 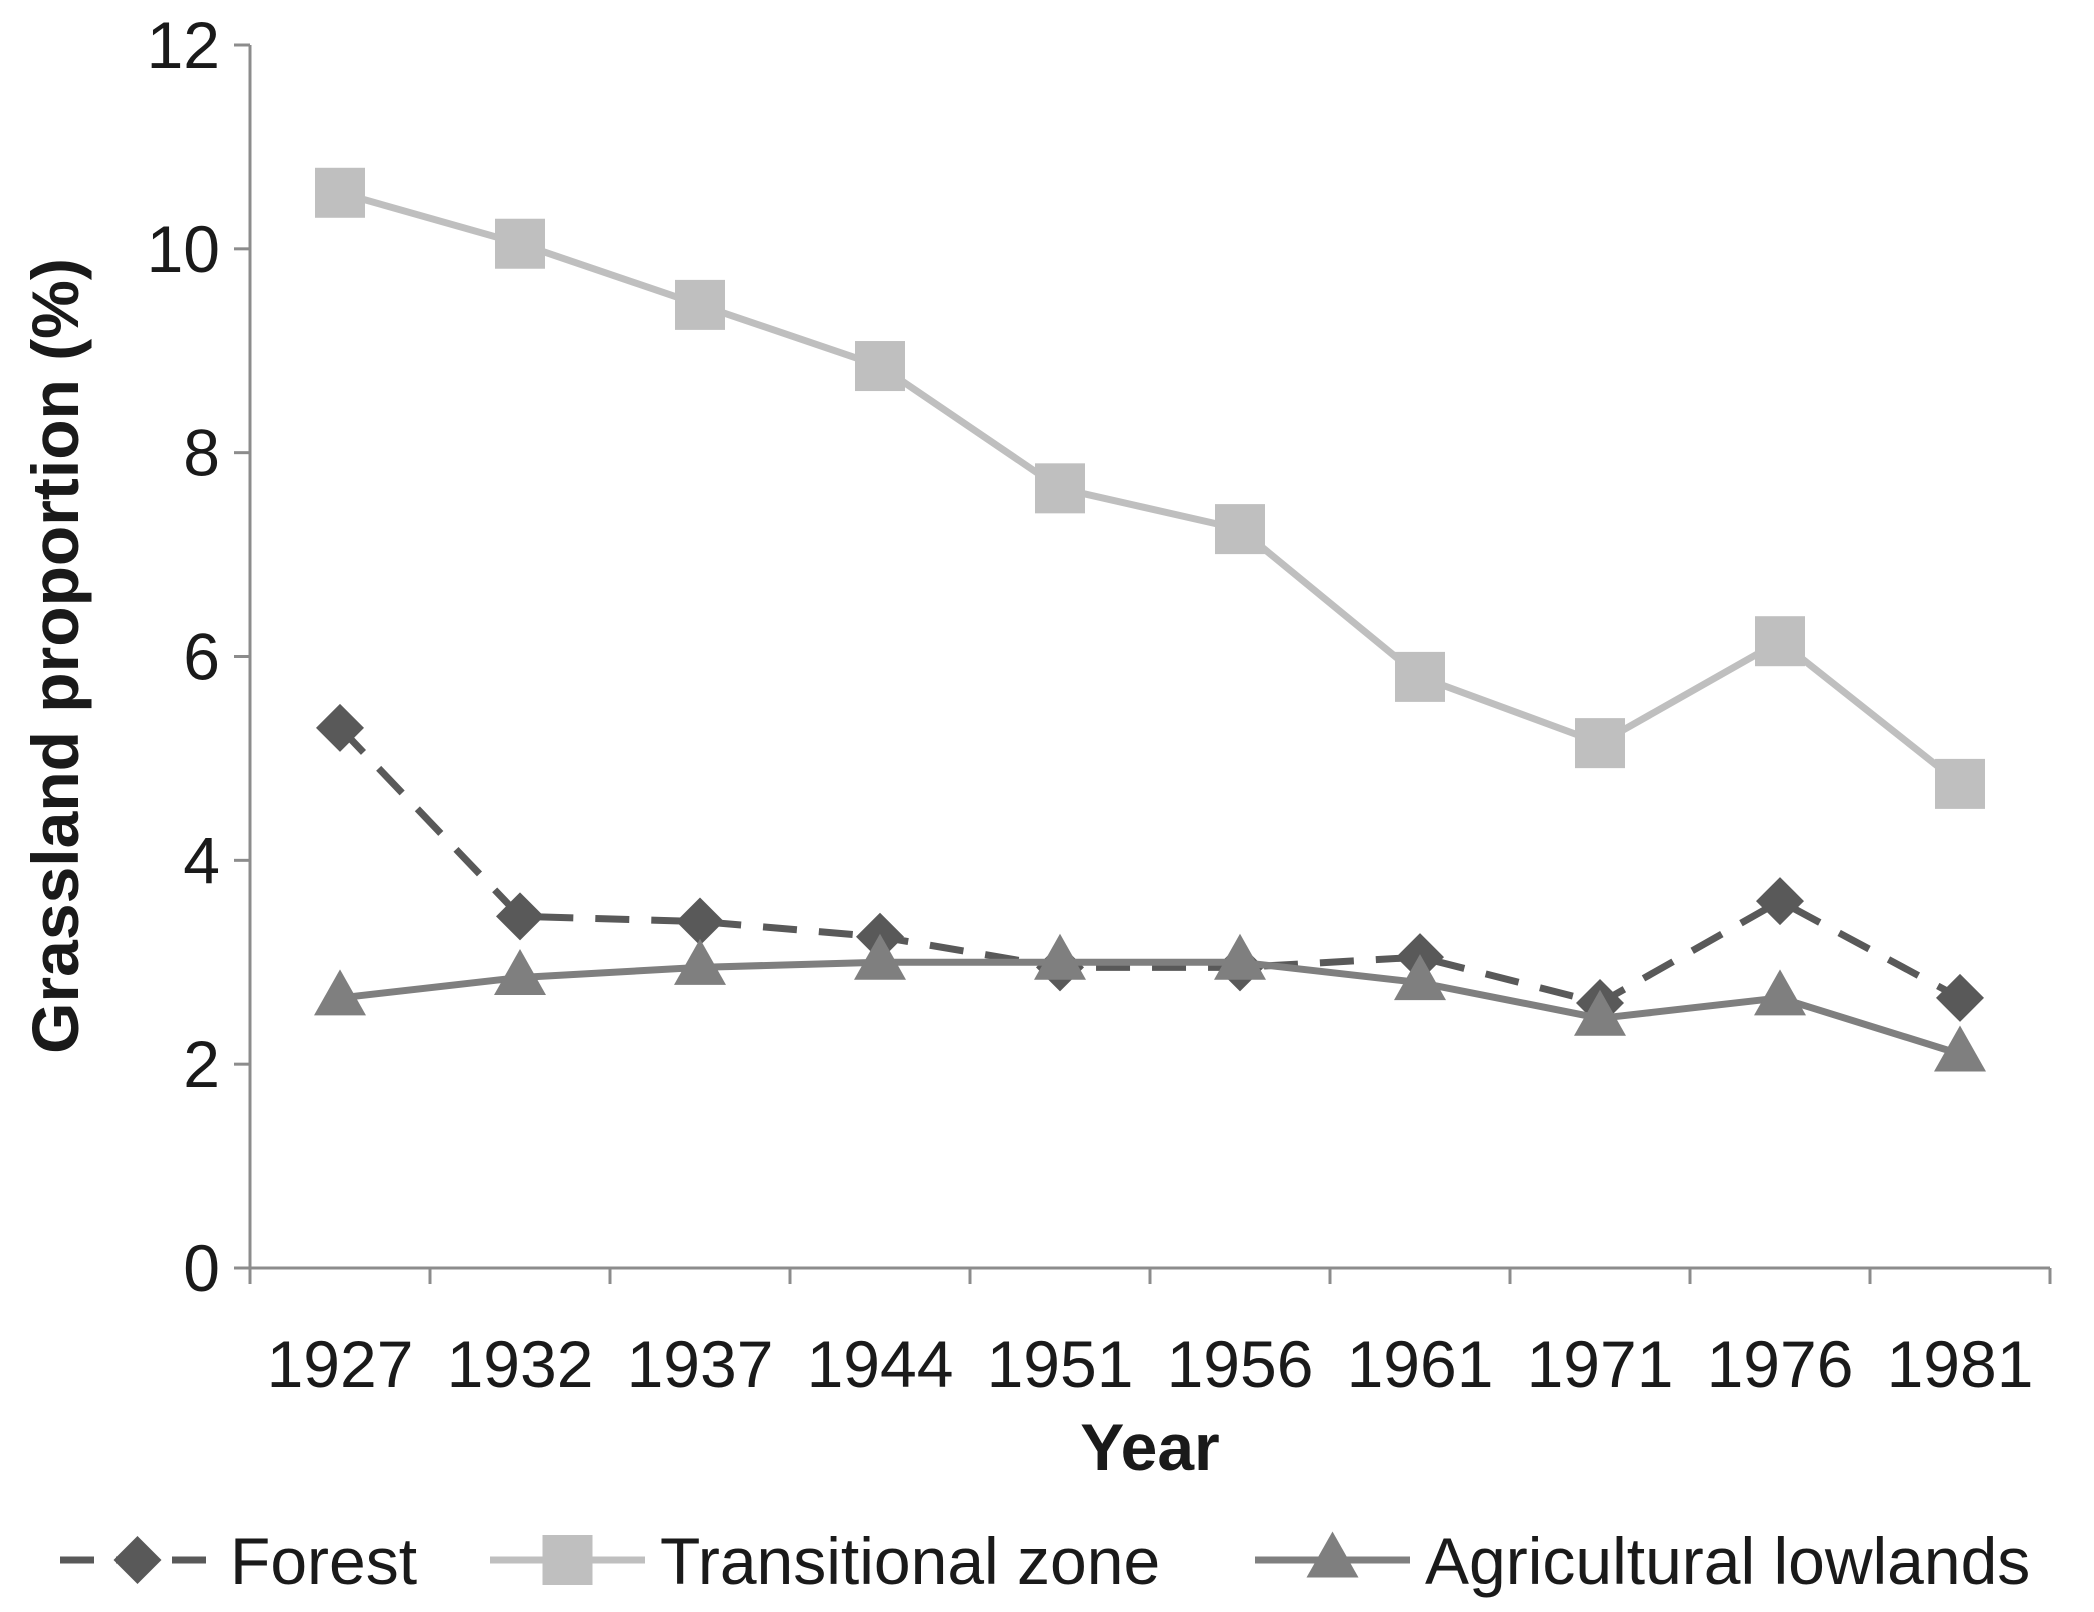 I want to click on legend-item: Forest, so click(x=238, y=1561).